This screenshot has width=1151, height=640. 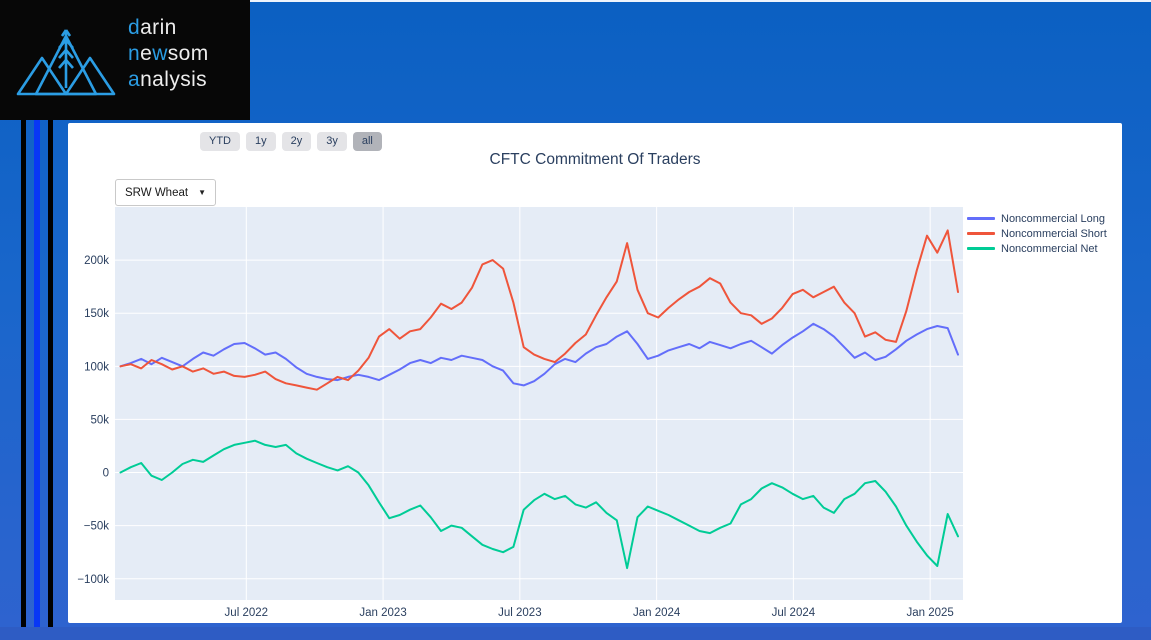 I want to click on x-tick-label: Jul 2022, so click(x=246, y=613).